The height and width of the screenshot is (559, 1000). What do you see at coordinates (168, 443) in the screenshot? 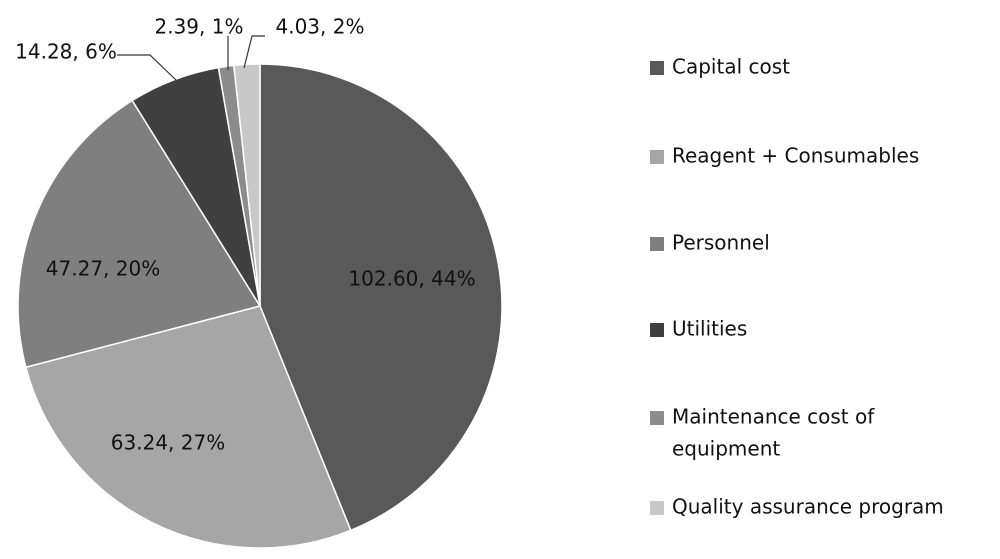
I see `data-label: 63.24, 27%` at bounding box center [168, 443].